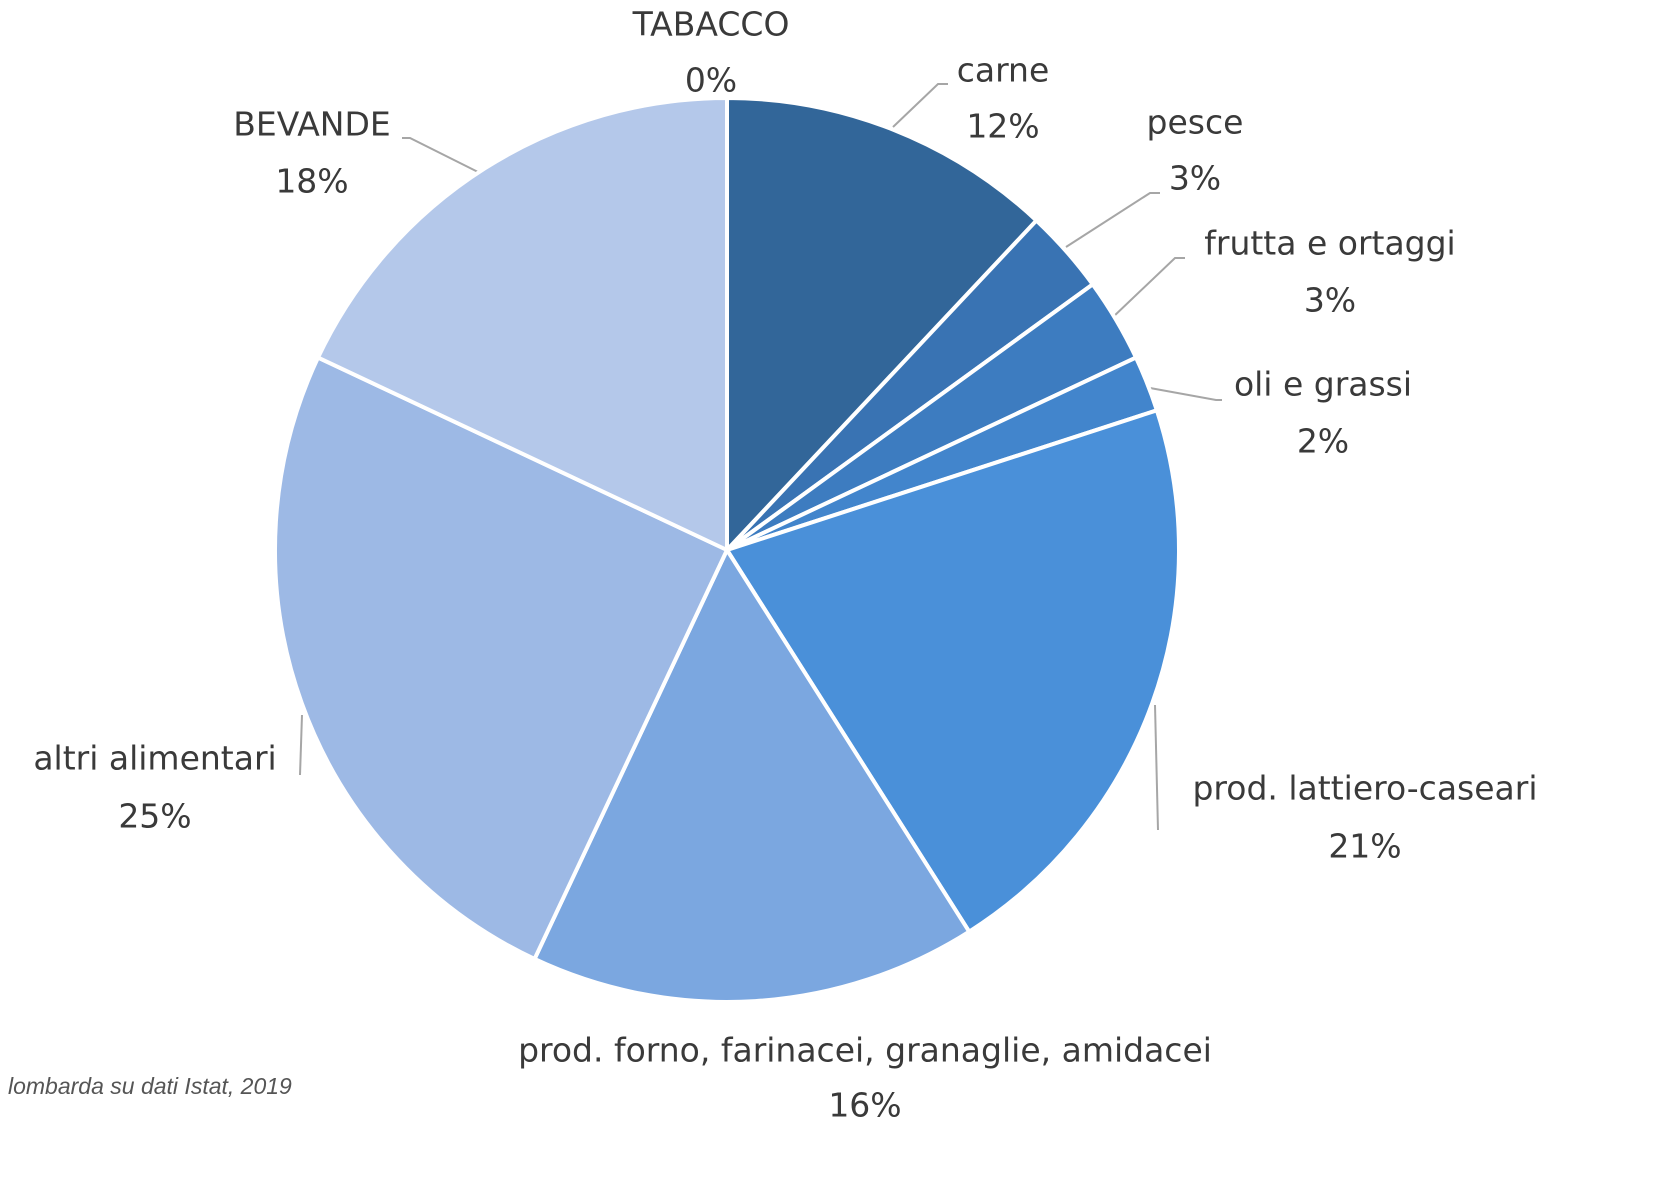  I want to click on slice-label: TABACCO, so click(711, 24).